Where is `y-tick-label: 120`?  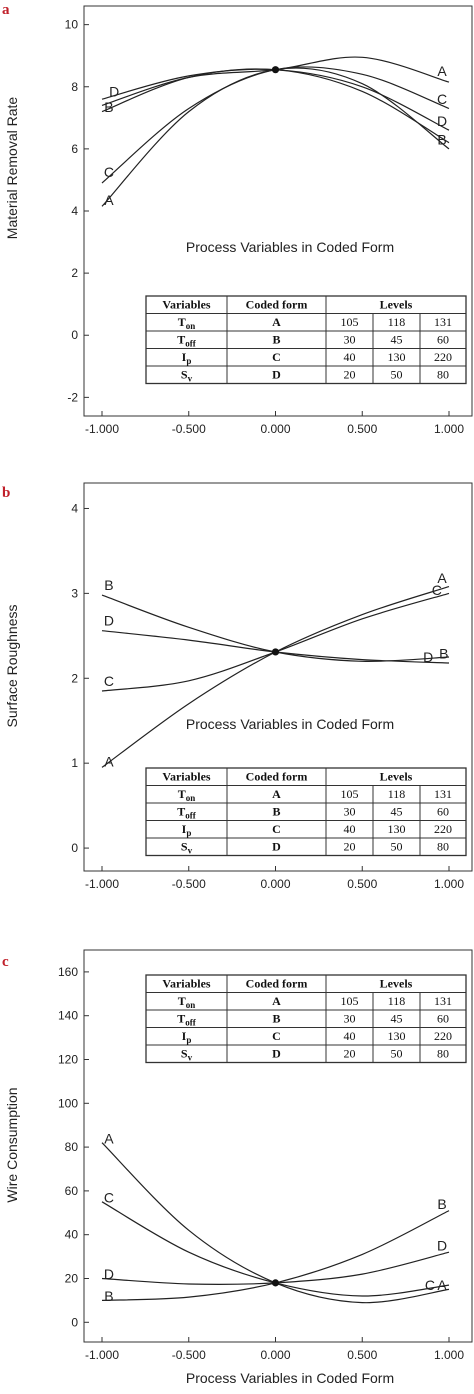 y-tick-label: 120 is located at coordinates (68, 1059).